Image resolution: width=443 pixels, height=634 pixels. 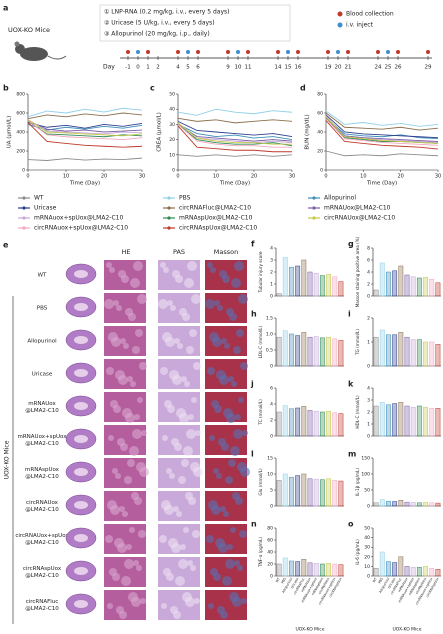 I want to click on y-axis-label: IL-1β (pg/mL), so click(x=357, y=482).